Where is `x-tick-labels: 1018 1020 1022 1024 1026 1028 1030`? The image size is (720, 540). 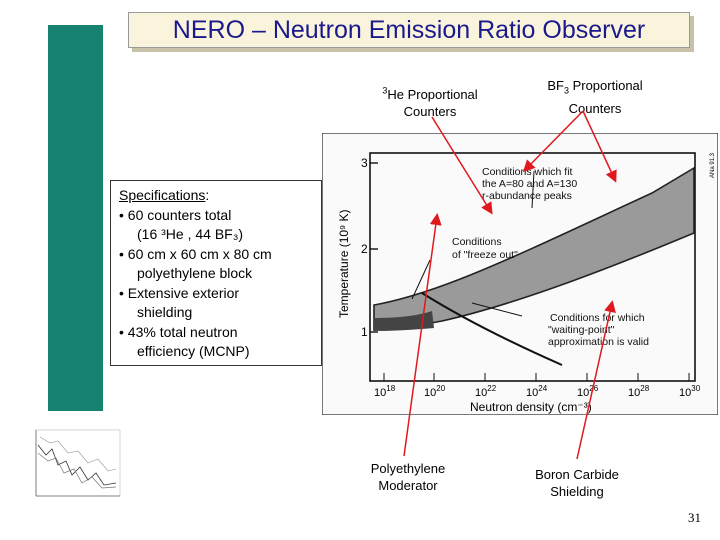 x-tick-labels: 1018 1020 1022 1024 1026 1028 1030 is located at coordinates (537, 391).